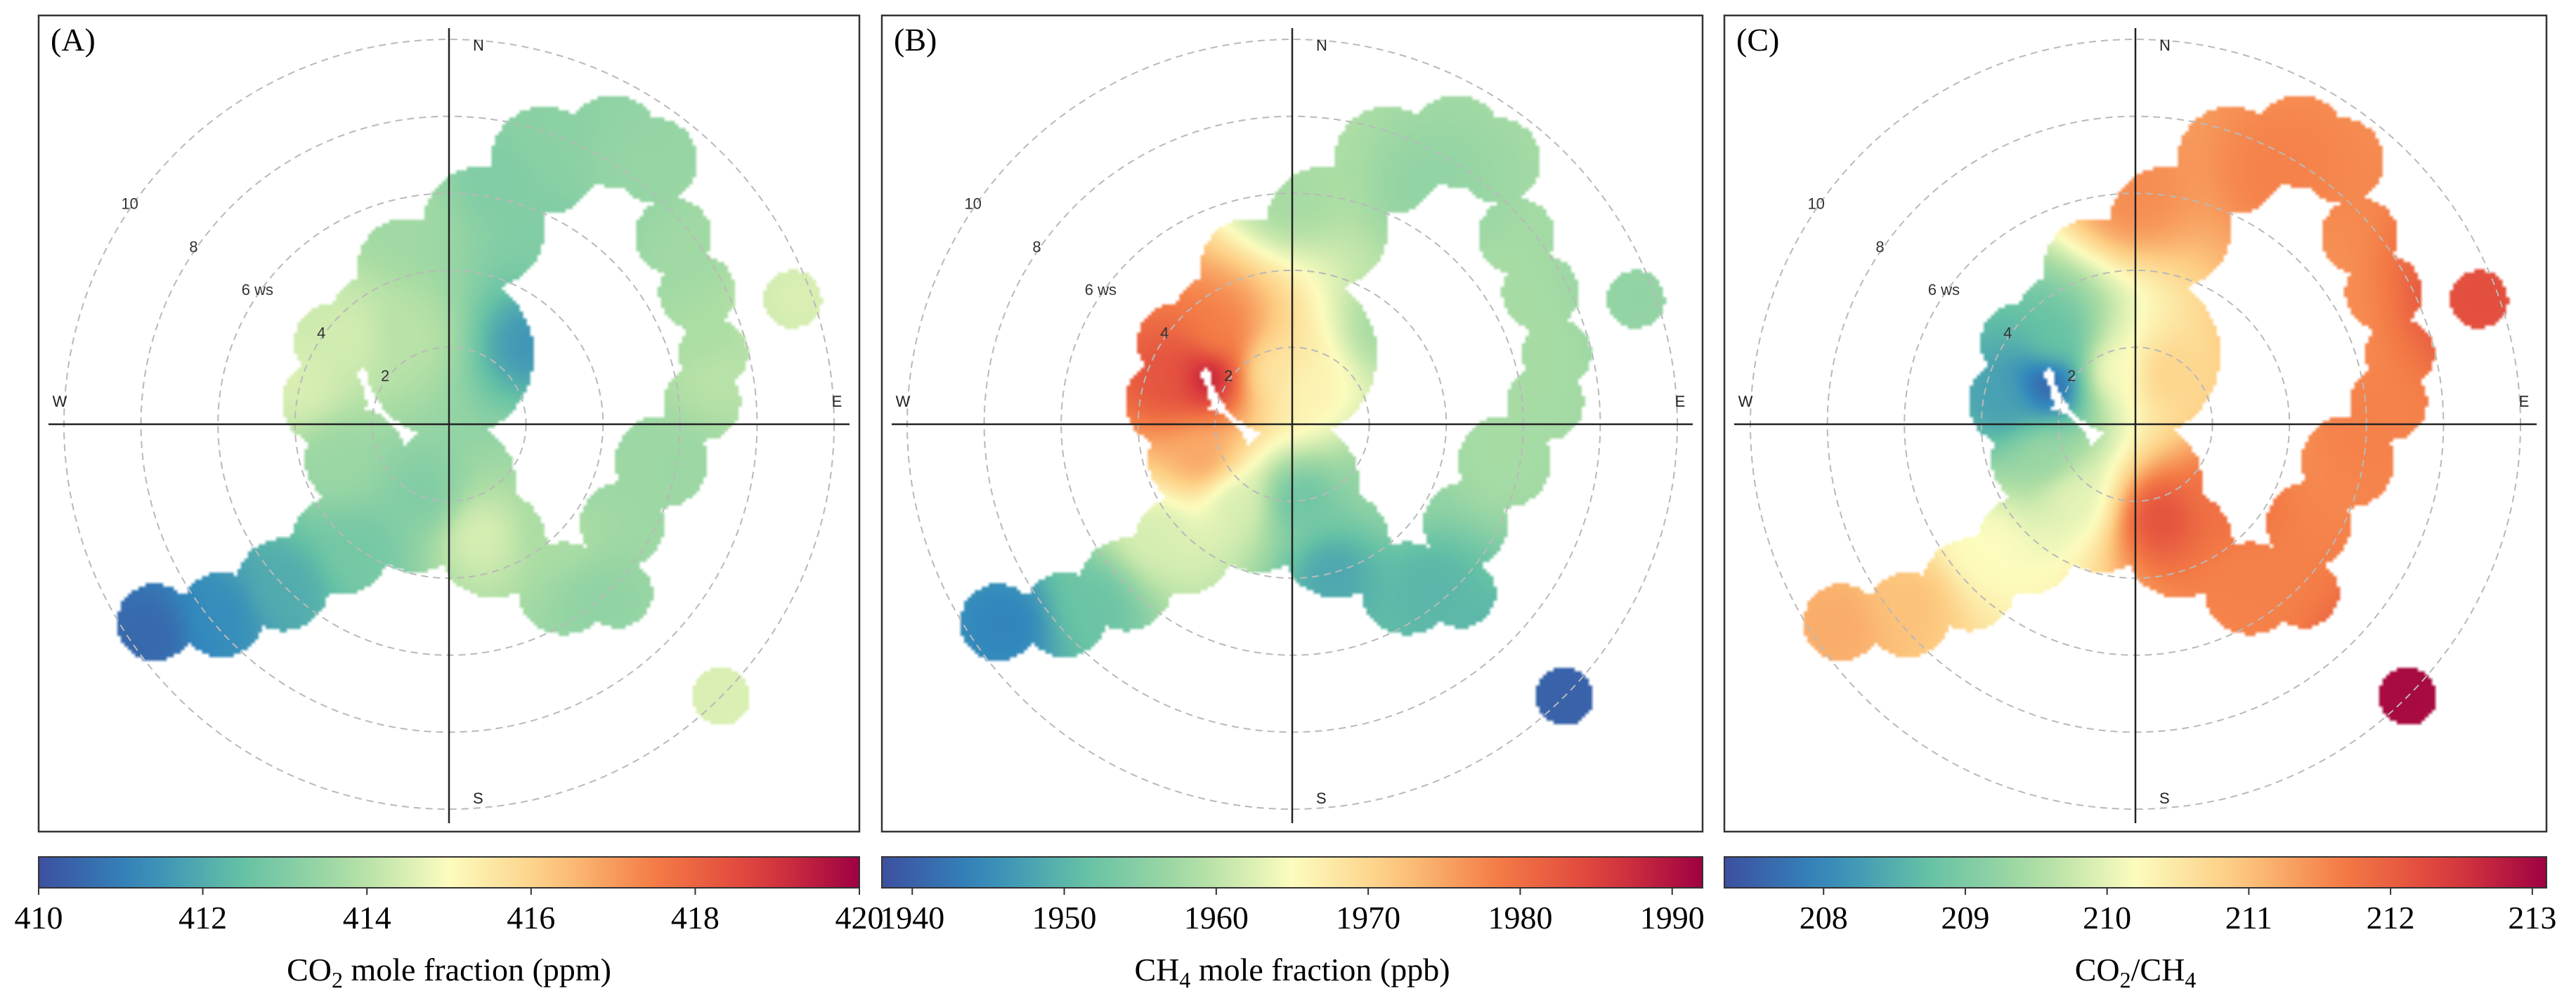 This screenshot has width=2576, height=1003. What do you see at coordinates (531, 918) in the screenshot?
I see `colorbar-tick-label: 416` at bounding box center [531, 918].